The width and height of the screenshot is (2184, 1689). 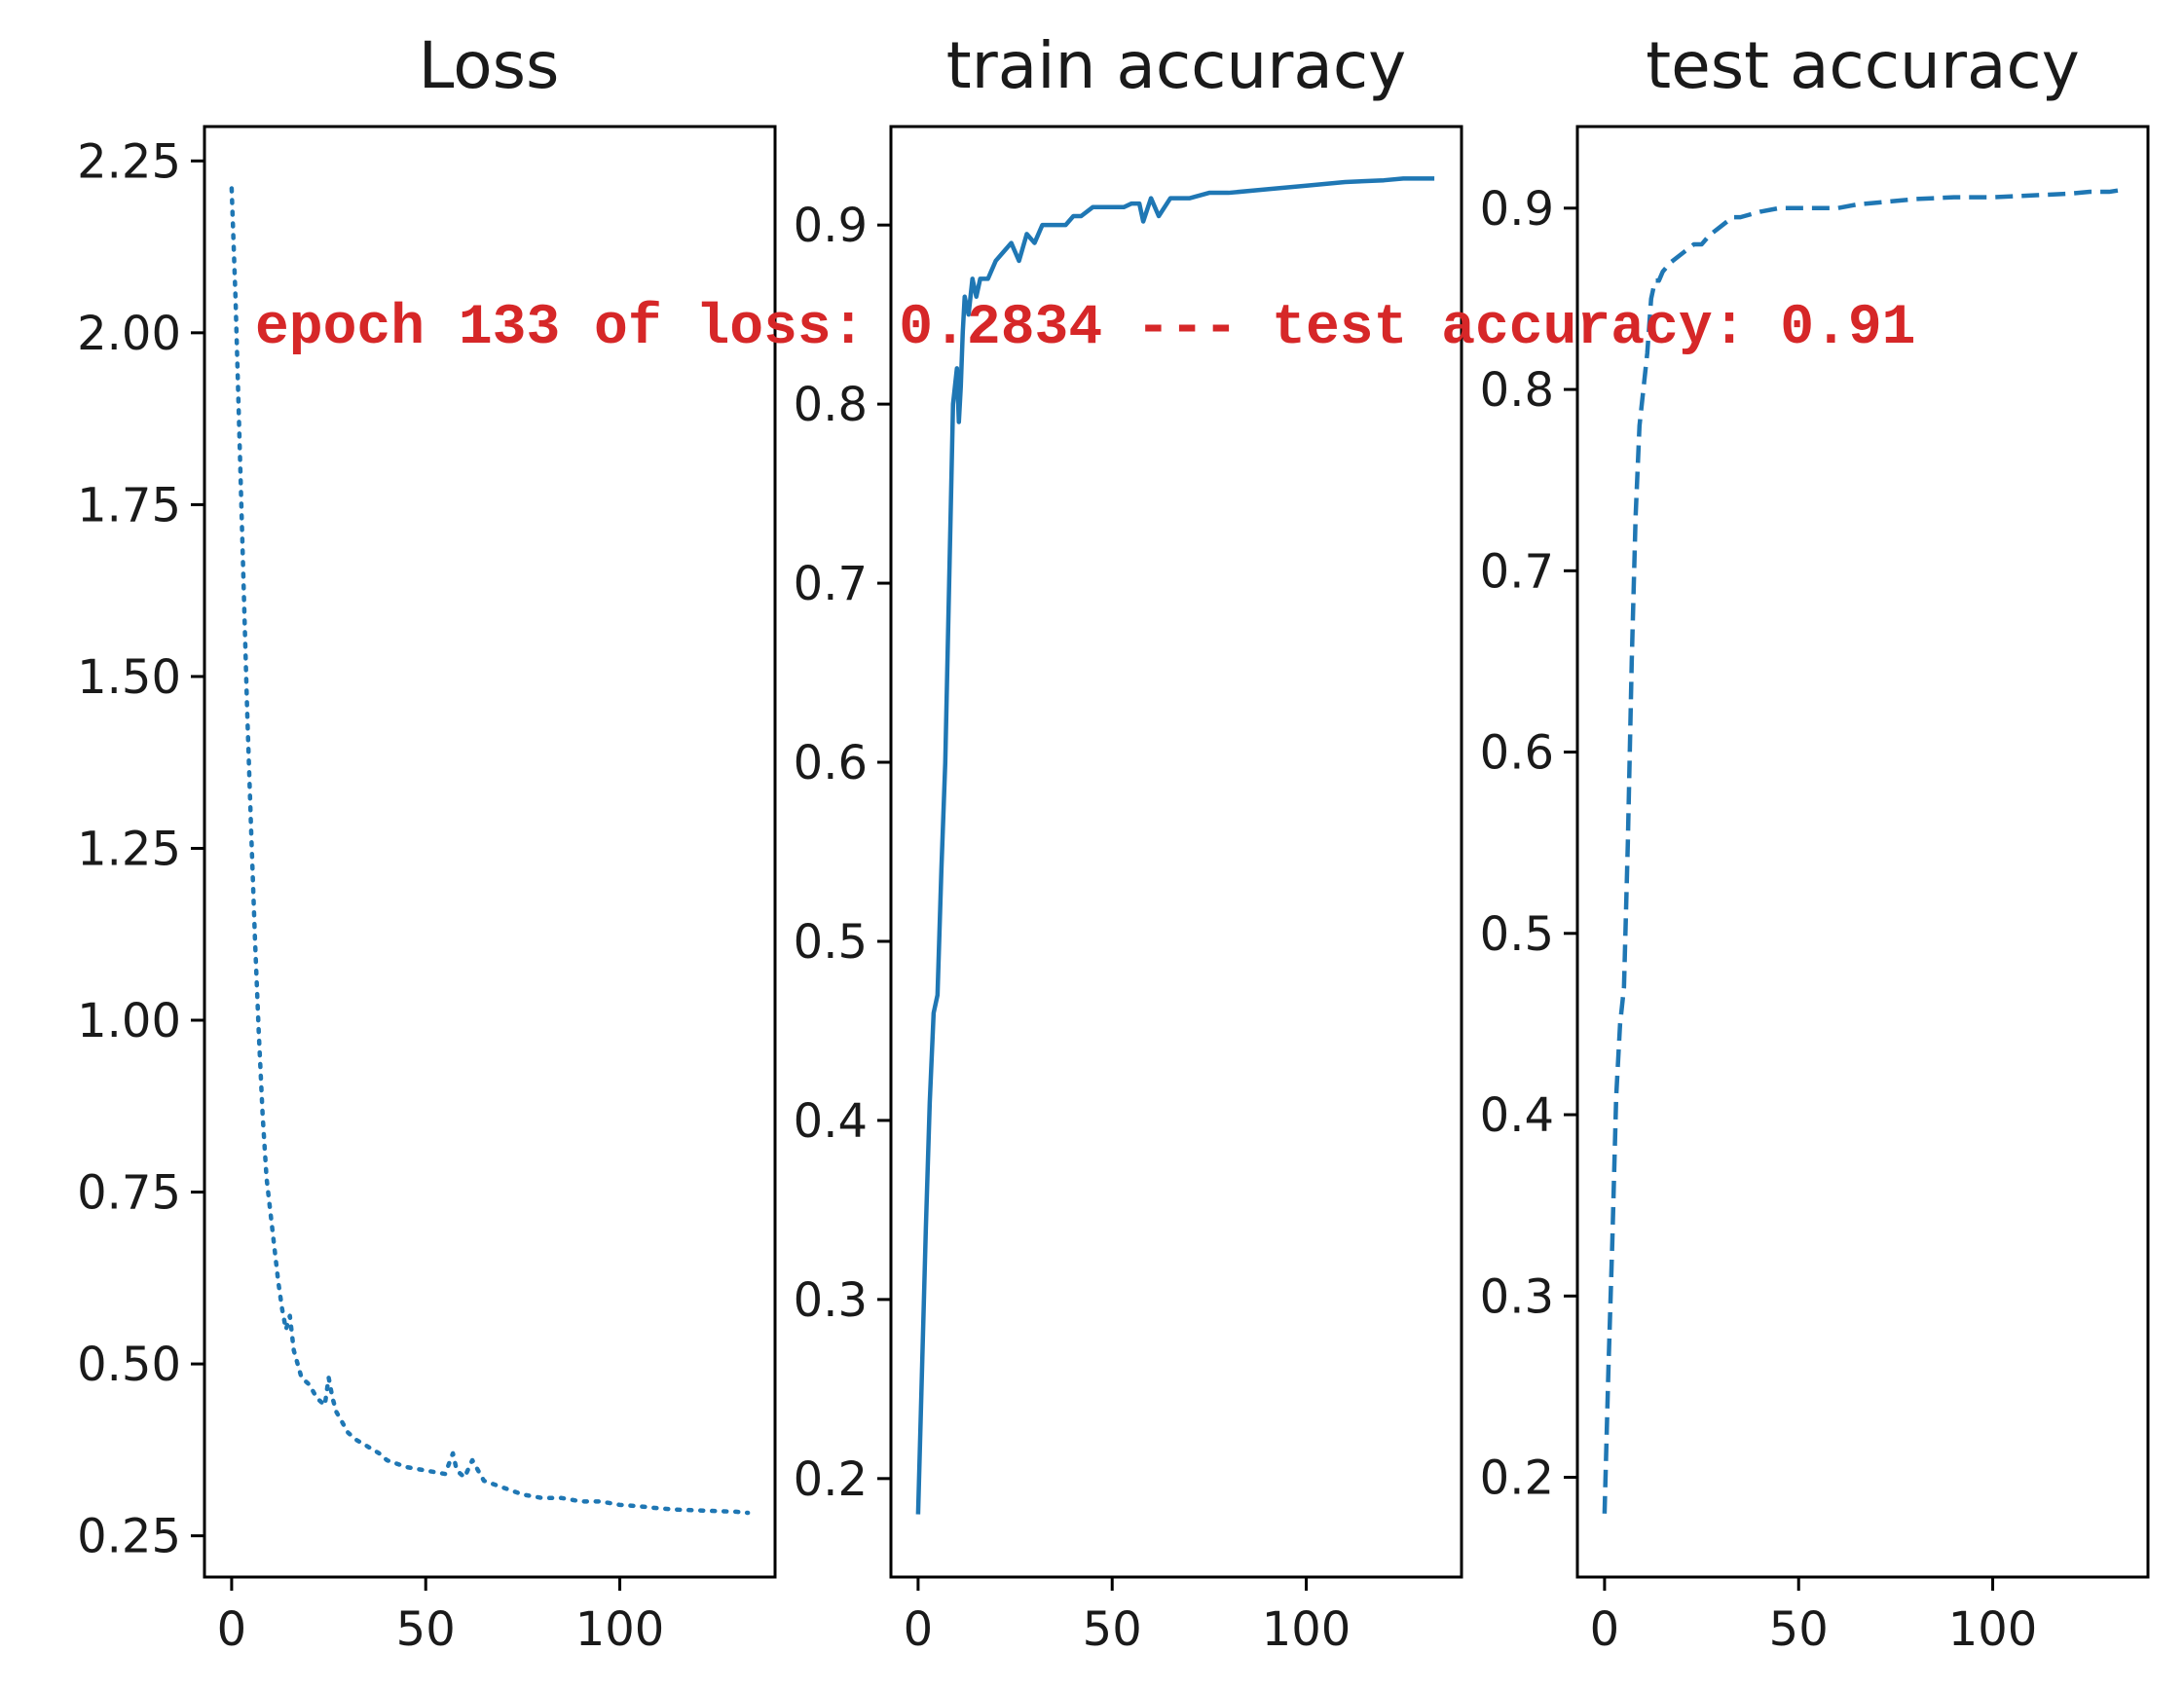 I want to click on loss-x-tick-label: 0, so click(x=232, y=1629).